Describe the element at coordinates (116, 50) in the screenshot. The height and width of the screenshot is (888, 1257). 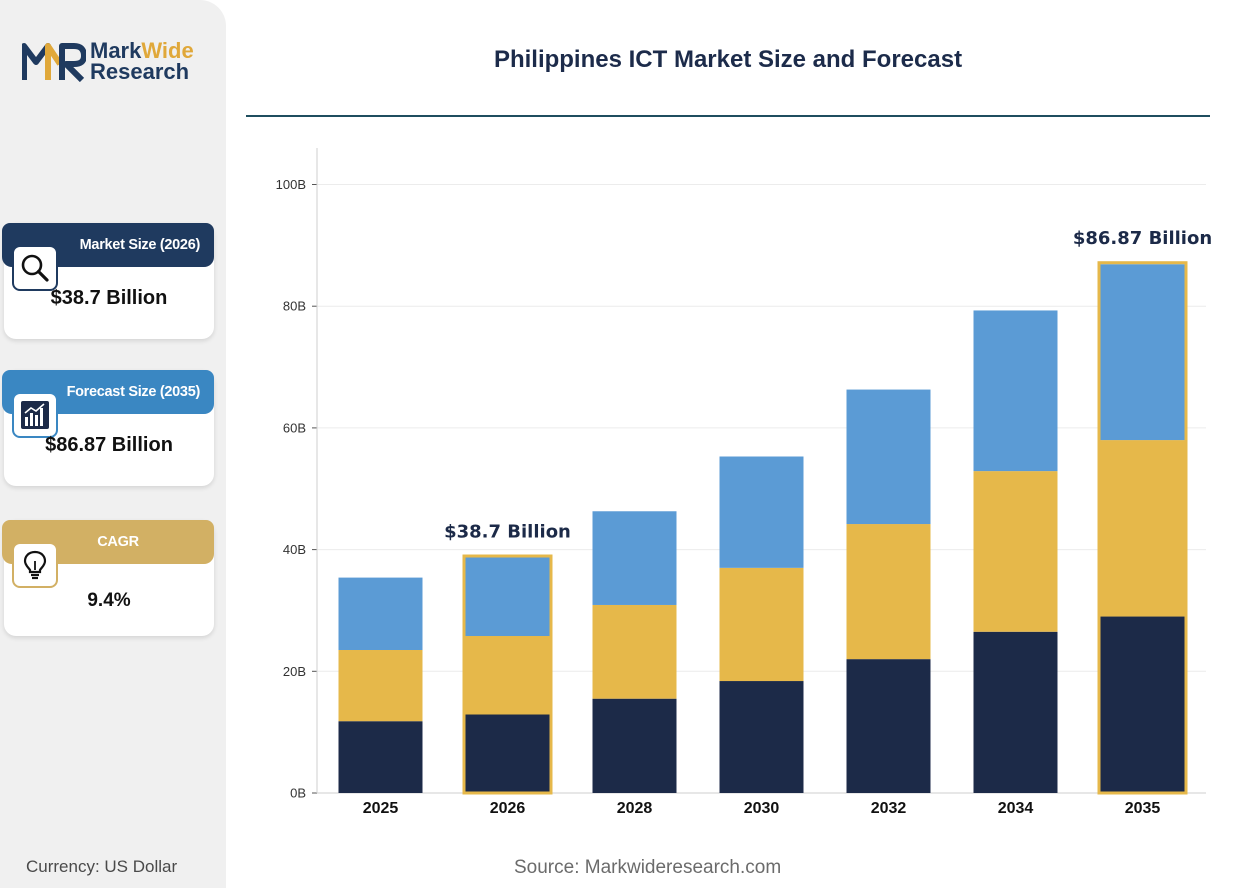
I see `logo-word-mark: Mark` at that location.